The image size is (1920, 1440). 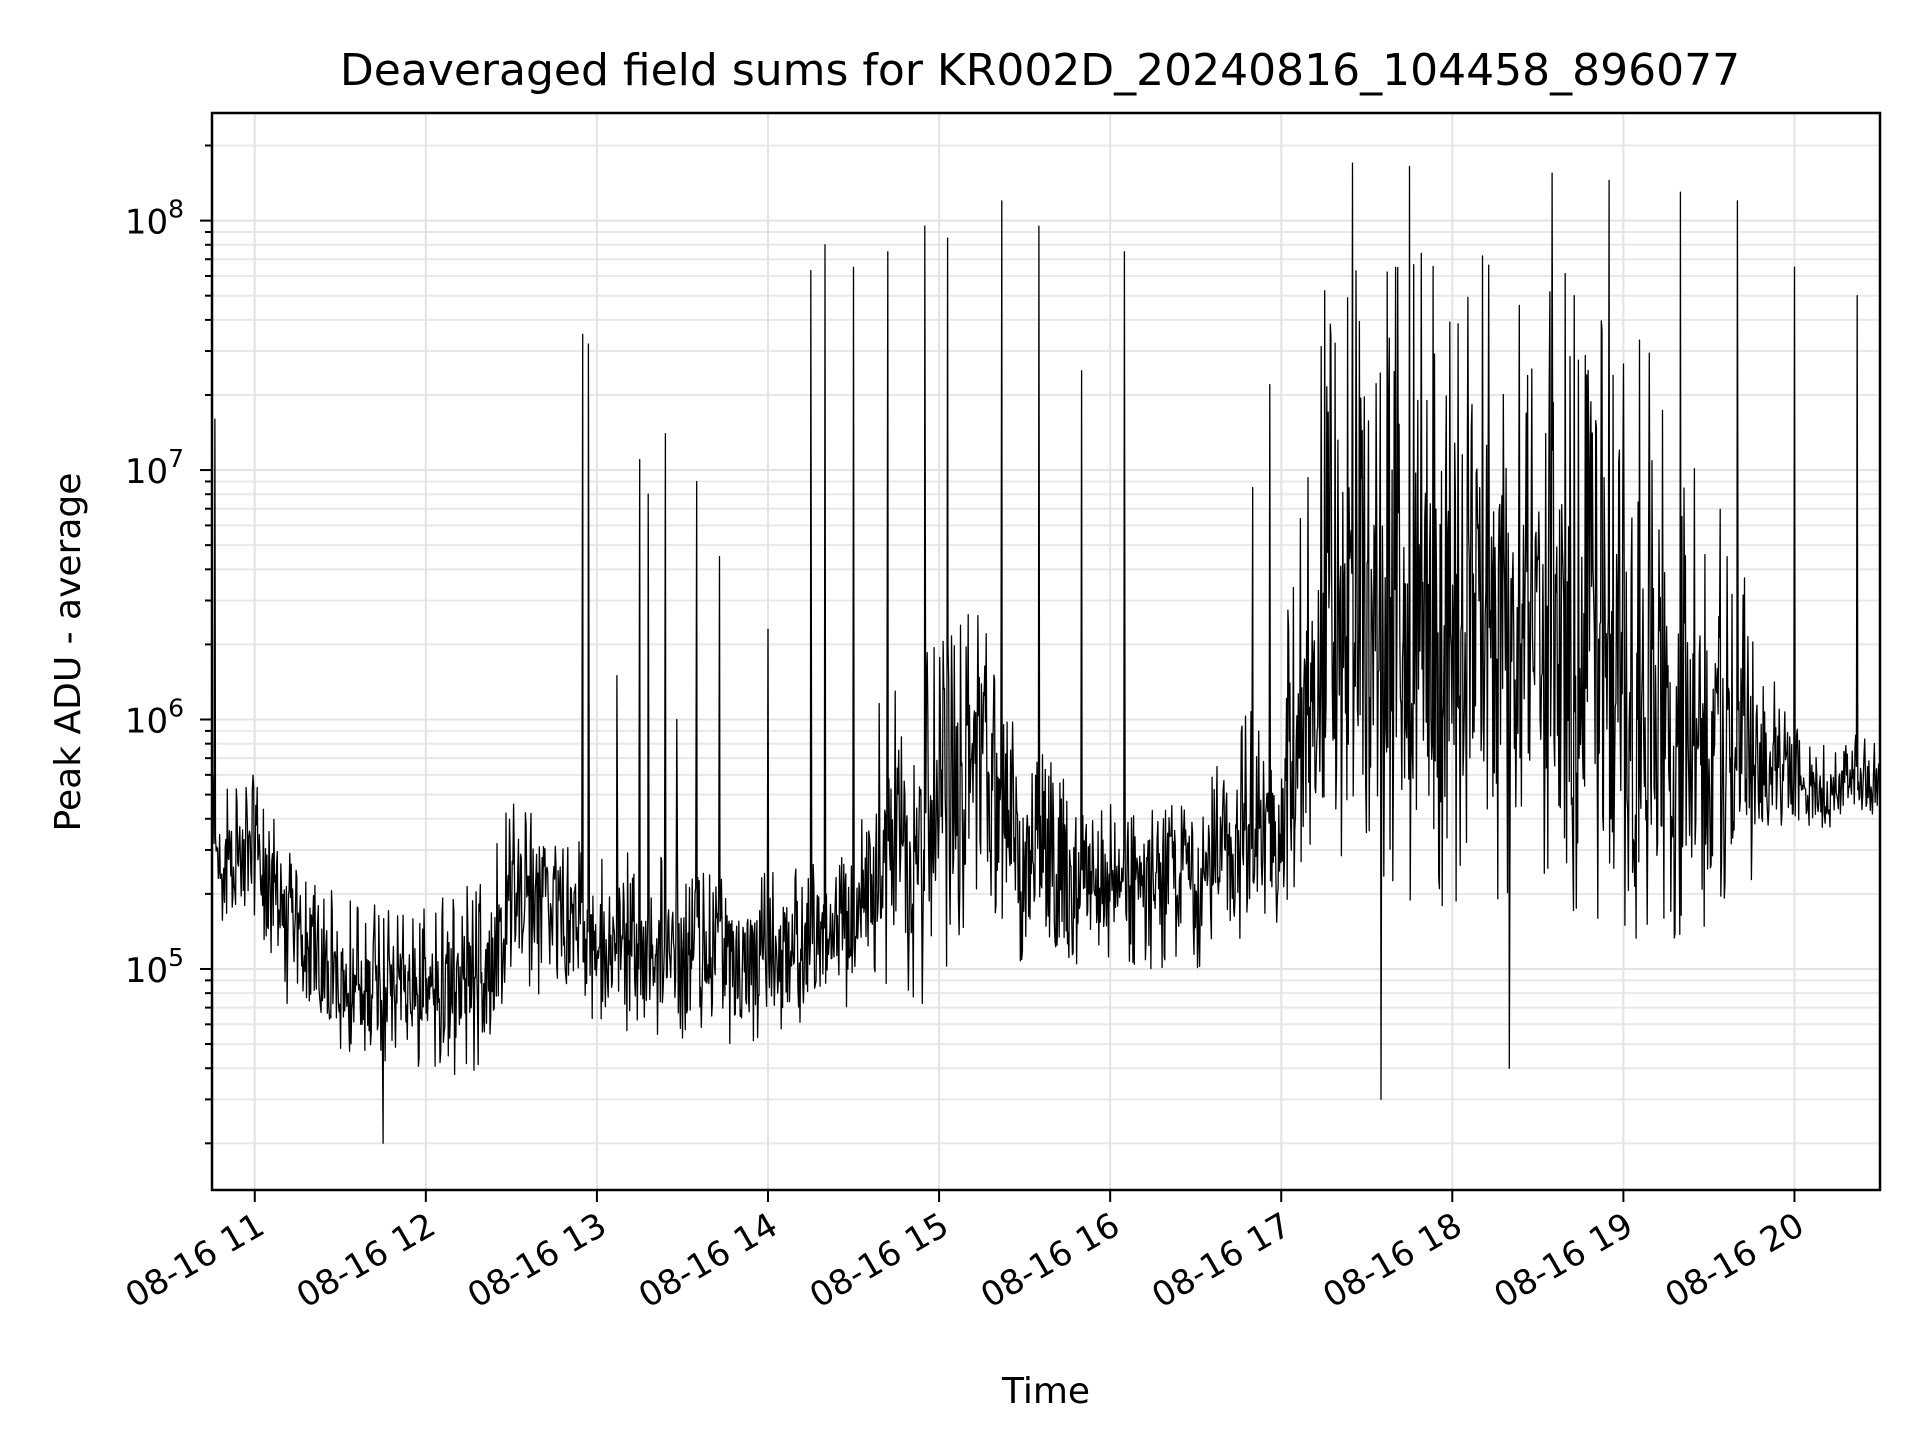 What do you see at coordinates (154, 468) in the screenshot?
I see `y-tick-label: 10⁷` at bounding box center [154, 468].